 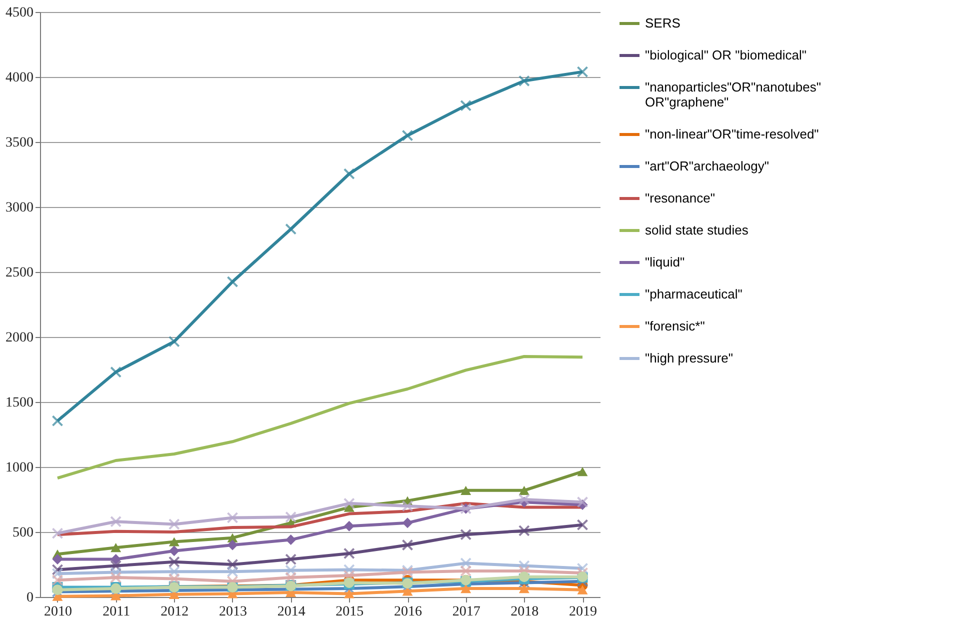 I want to click on y-tick-label: 4000, so click(x=20, y=78).